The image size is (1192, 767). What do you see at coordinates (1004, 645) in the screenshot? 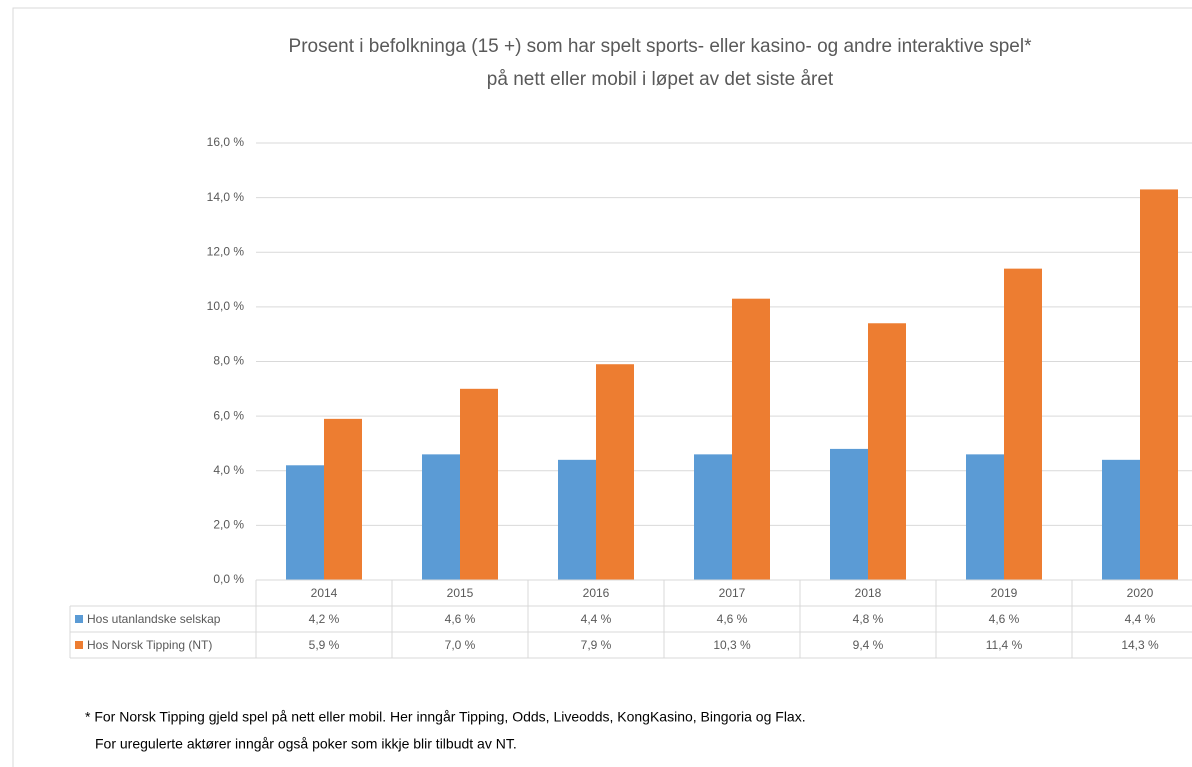
I see `data-label: 11,4 %` at bounding box center [1004, 645].